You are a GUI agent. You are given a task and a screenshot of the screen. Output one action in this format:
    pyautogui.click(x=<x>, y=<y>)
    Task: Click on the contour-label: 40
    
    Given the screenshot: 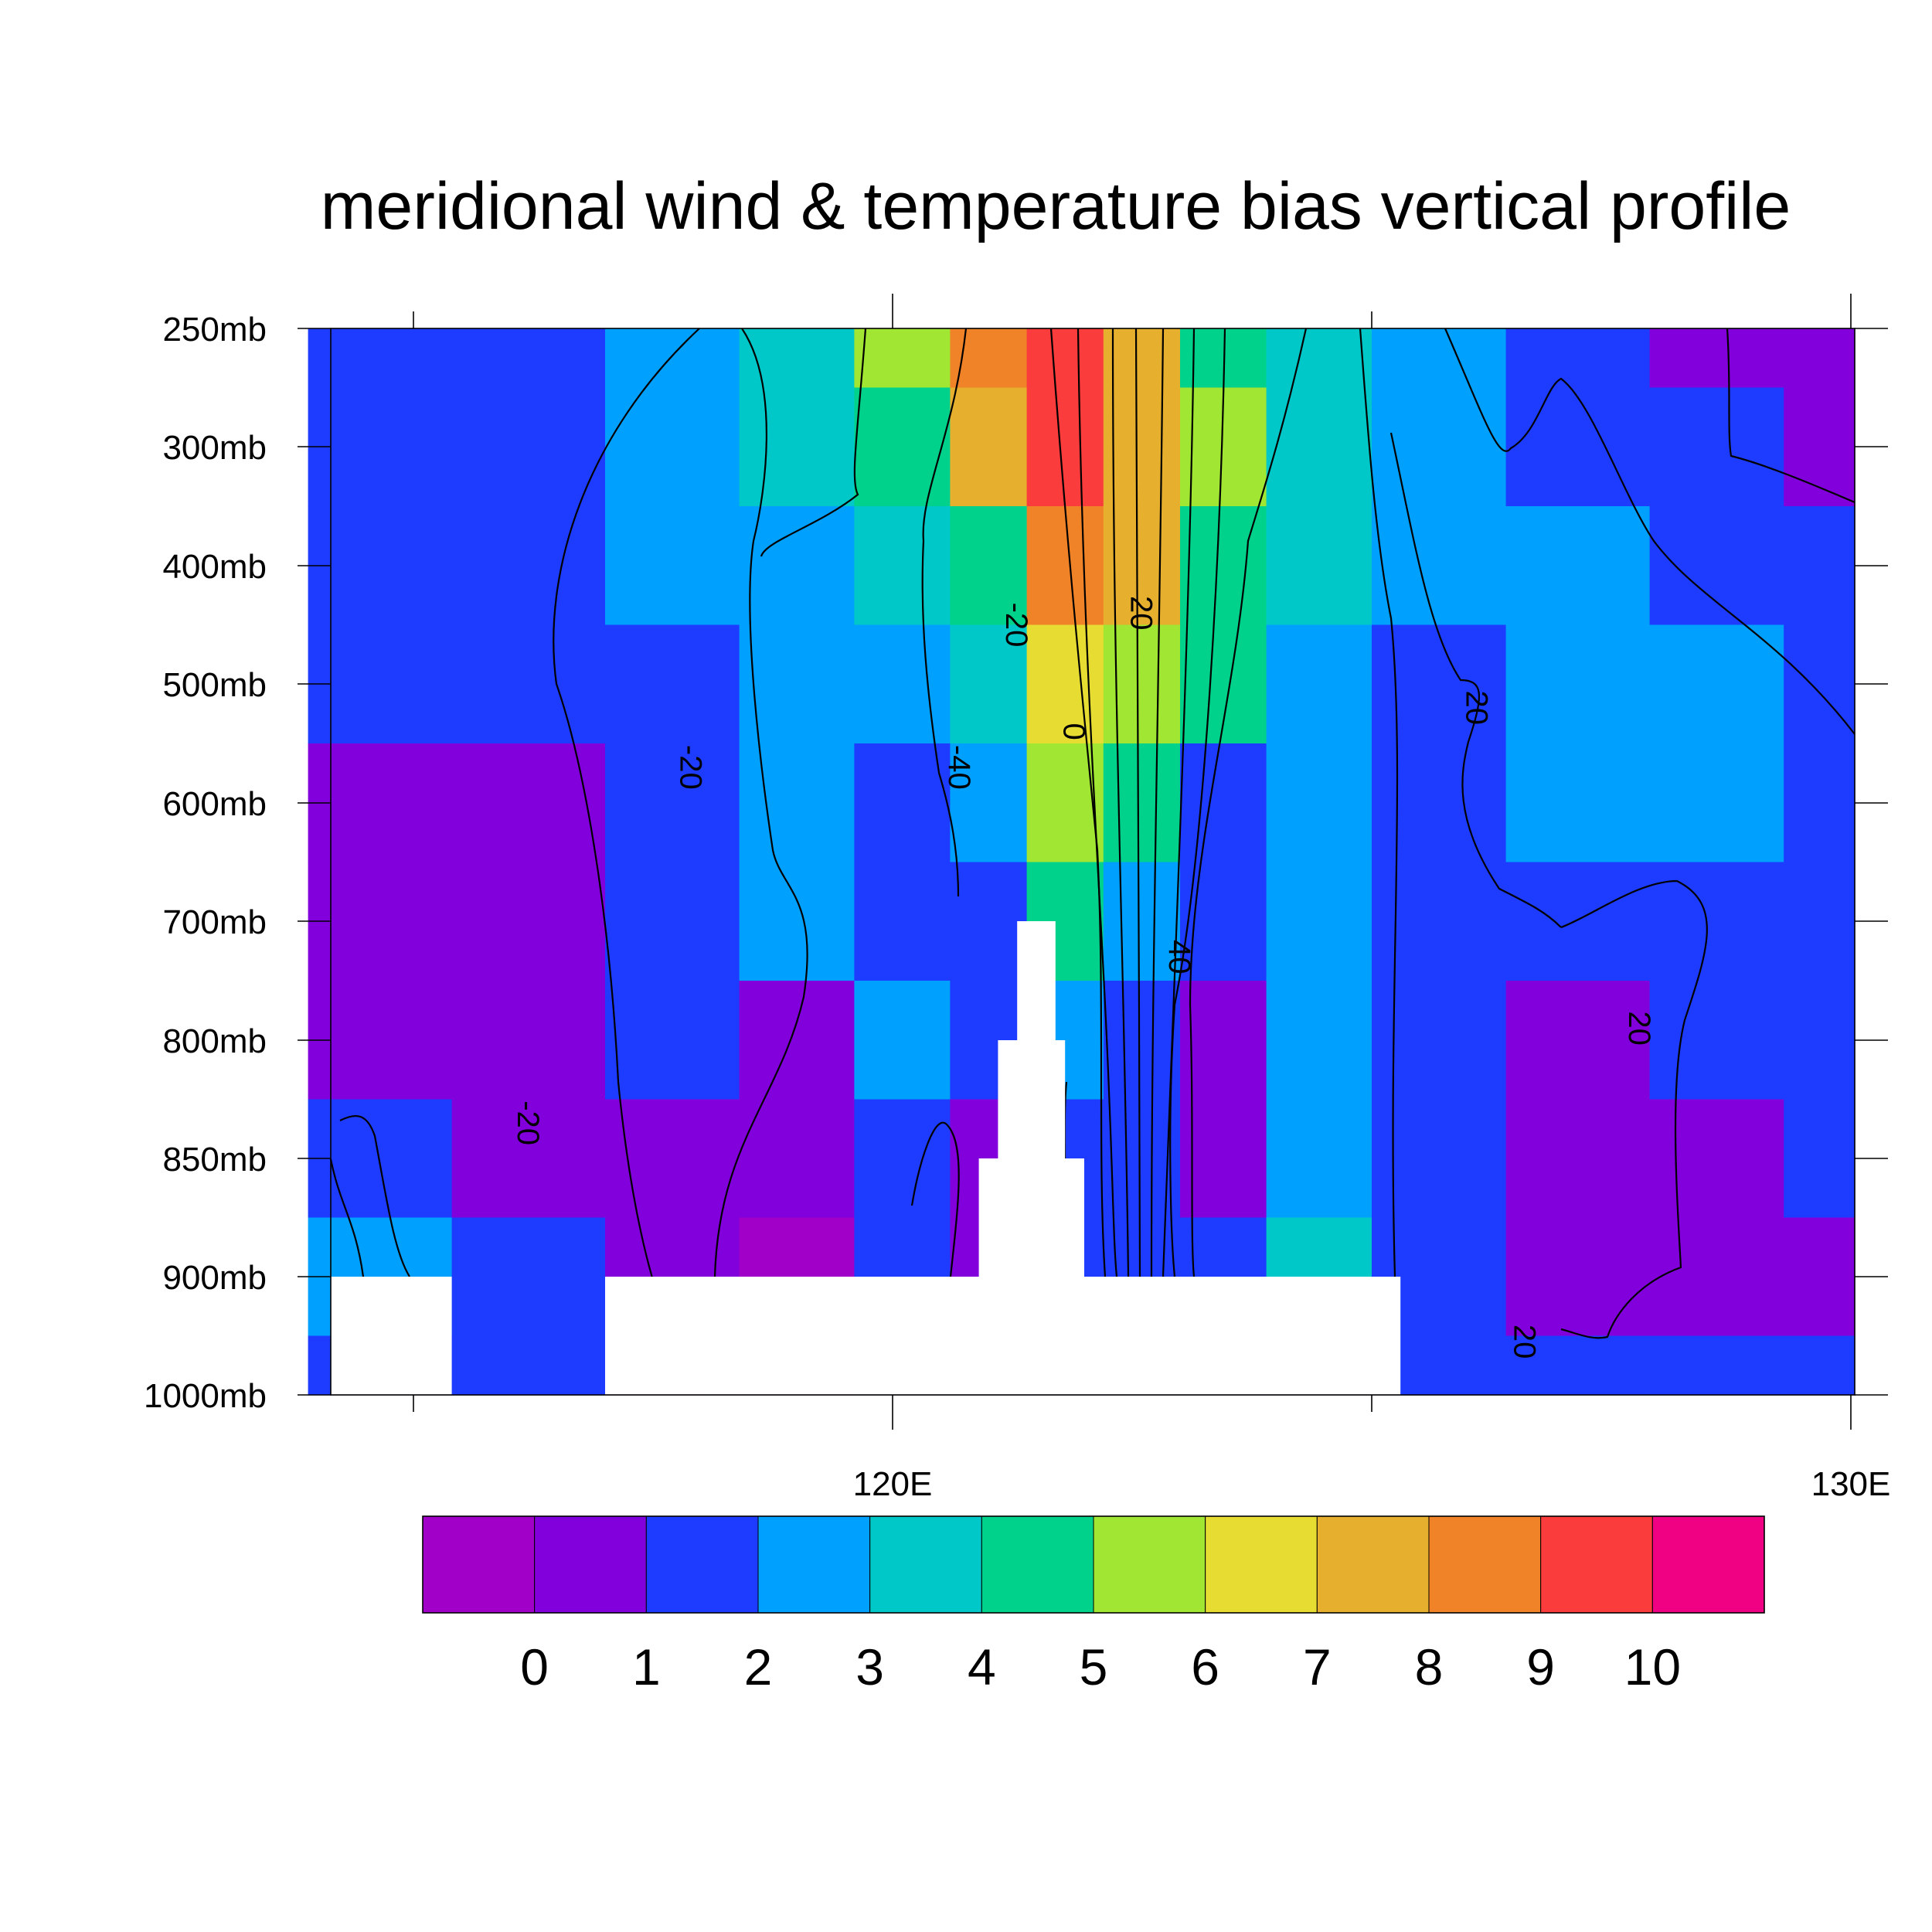 What is the action you would take?
    pyautogui.click(x=1179, y=957)
    